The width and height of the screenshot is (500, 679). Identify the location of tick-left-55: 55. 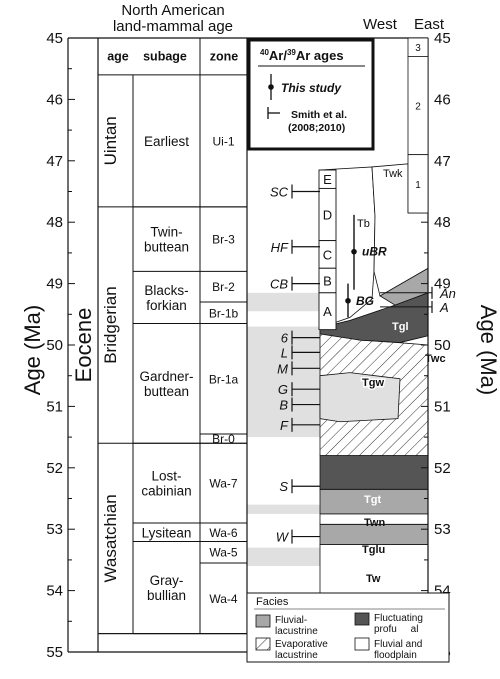
(54, 652).